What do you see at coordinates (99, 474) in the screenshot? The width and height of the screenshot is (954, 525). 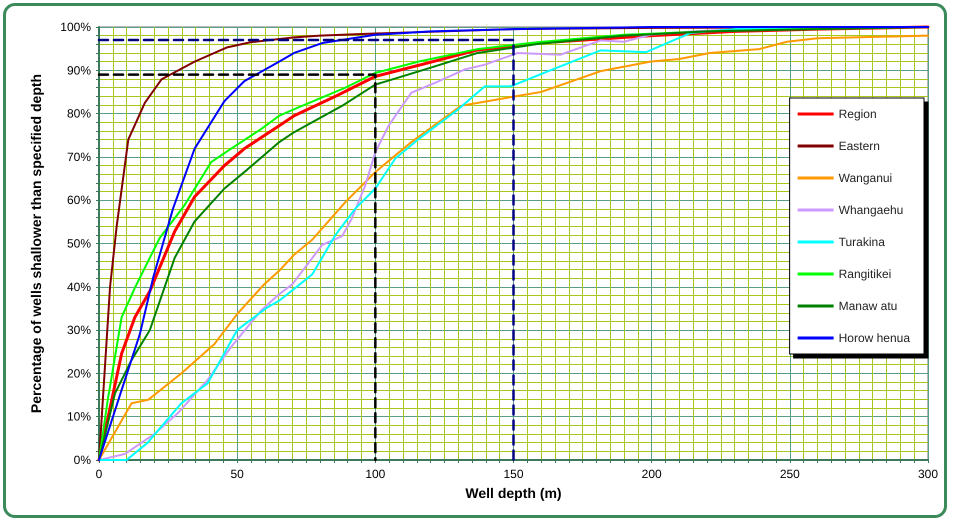 I see `x-tick-label: 0` at bounding box center [99, 474].